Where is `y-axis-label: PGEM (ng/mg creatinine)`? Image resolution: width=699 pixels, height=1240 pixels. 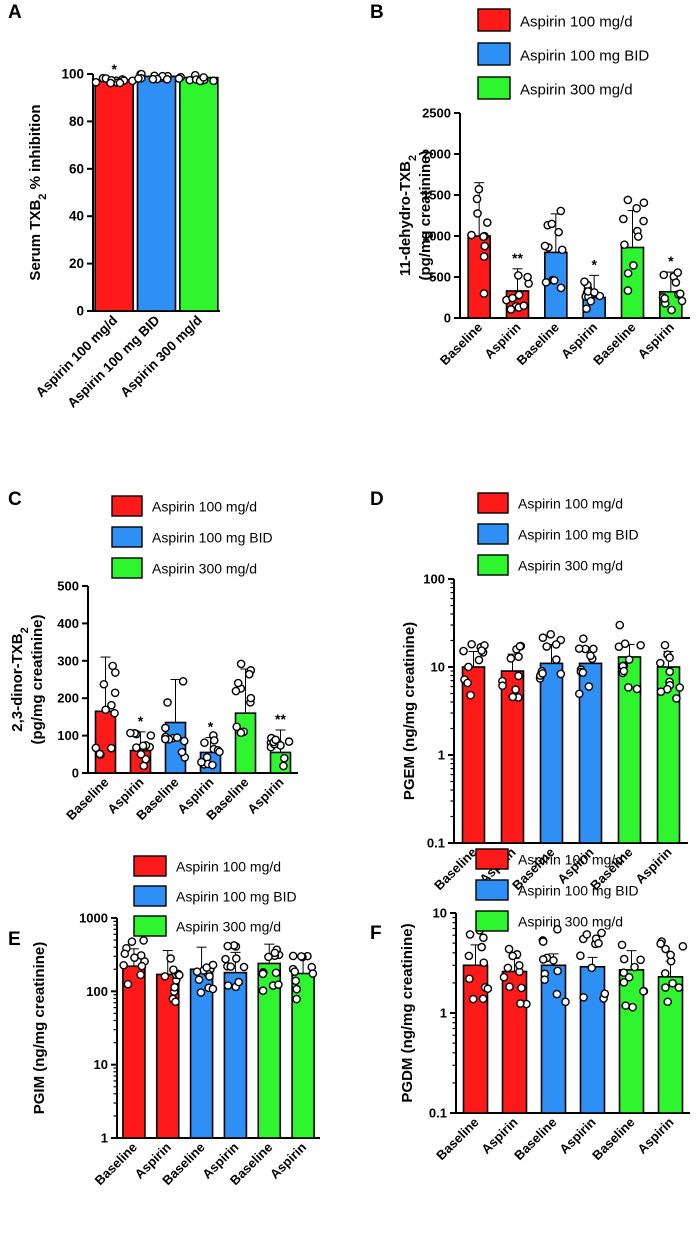 y-axis-label: PGEM (ng/mg creatinine) is located at coordinates (409, 711).